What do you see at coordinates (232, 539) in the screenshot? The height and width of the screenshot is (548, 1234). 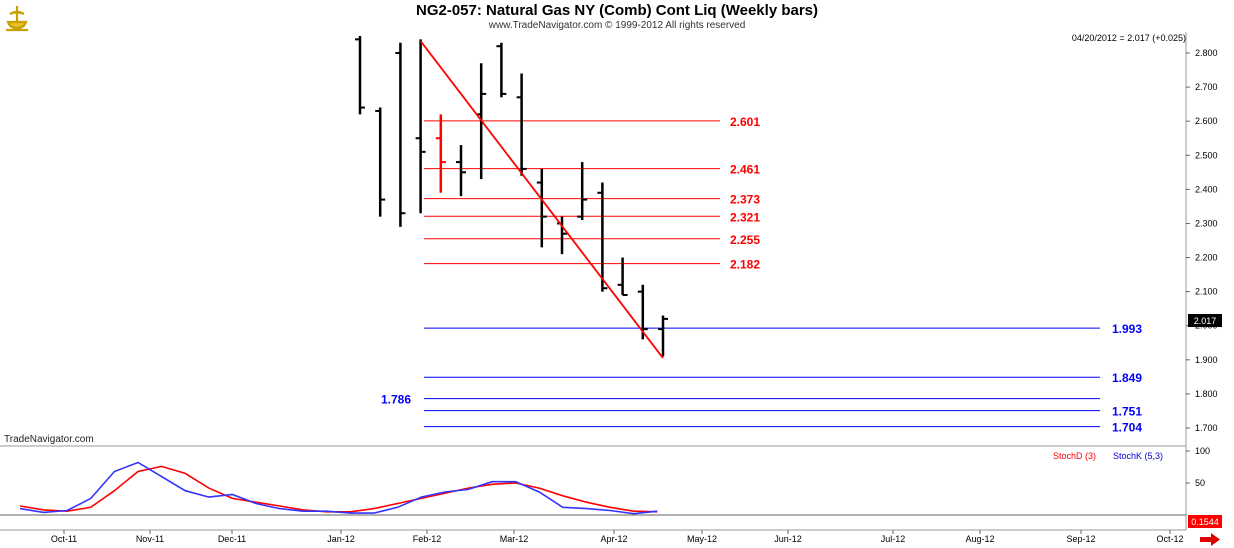 I see `time-tick-label: Dec-11` at bounding box center [232, 539].